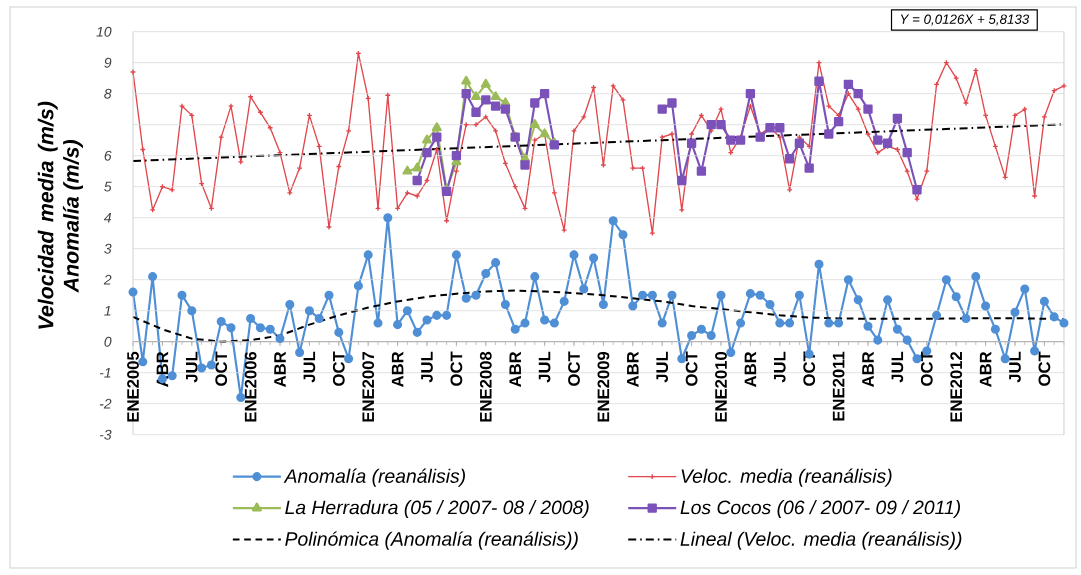  Describe the element at coordinates (105, 403) in the screenshot. I see `y-tick-label: -2` at that location.